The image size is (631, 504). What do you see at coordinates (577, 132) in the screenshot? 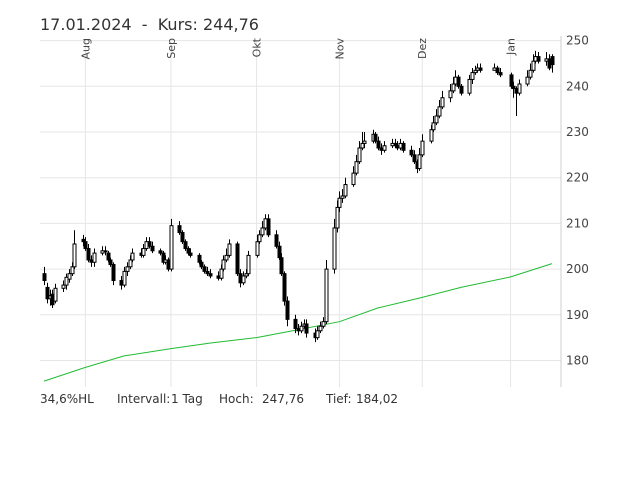
I see `y-tick-label: 230` at bounding box center [577, 132].